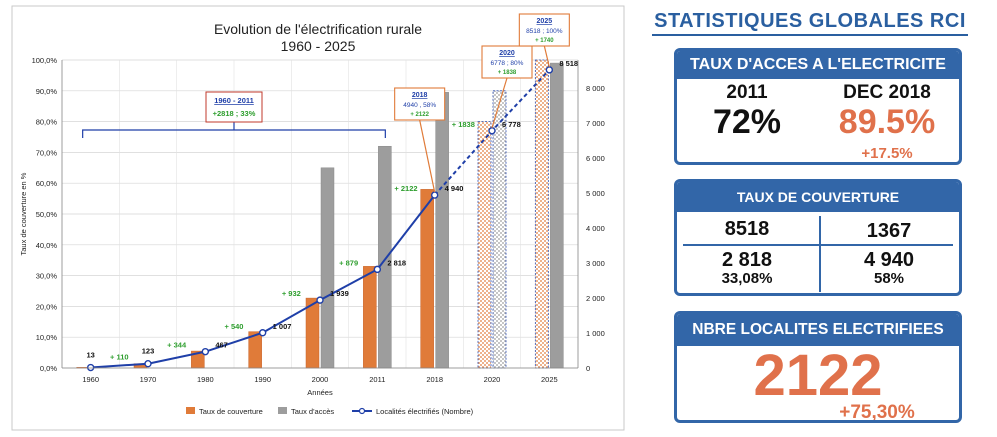 Image resolution: width=997 pixels, height=437 pixels. What do you see at coordinates (47, 245) in the screenshot?
I see `left-tick-label: 40,0%` at bounding box center [47, 245].